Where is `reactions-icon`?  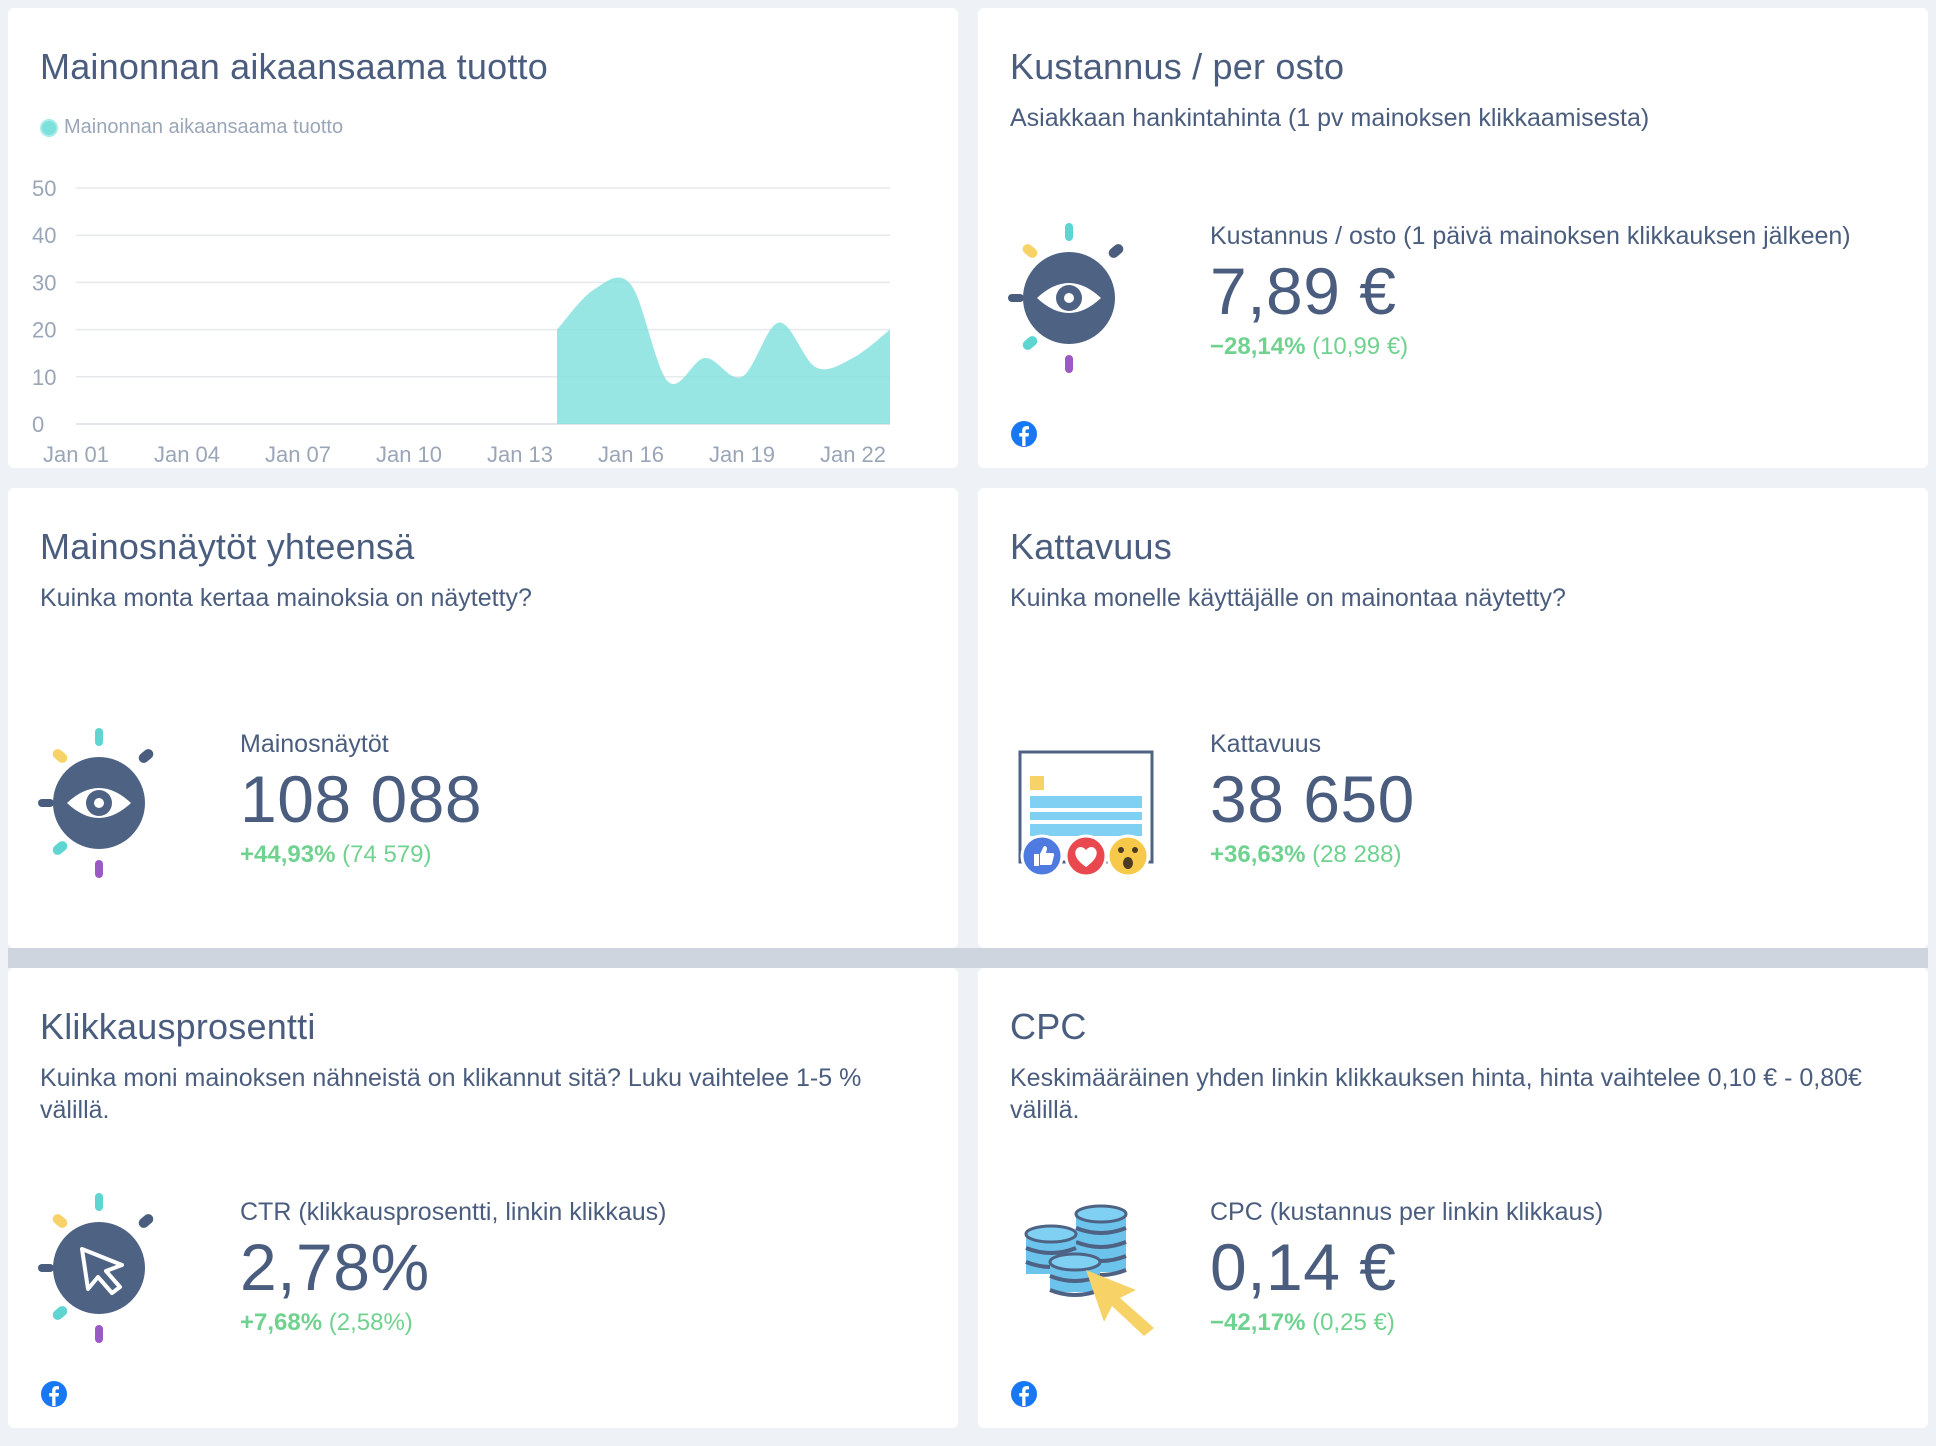 reactions-icon is located at coordinates (1093, 817).